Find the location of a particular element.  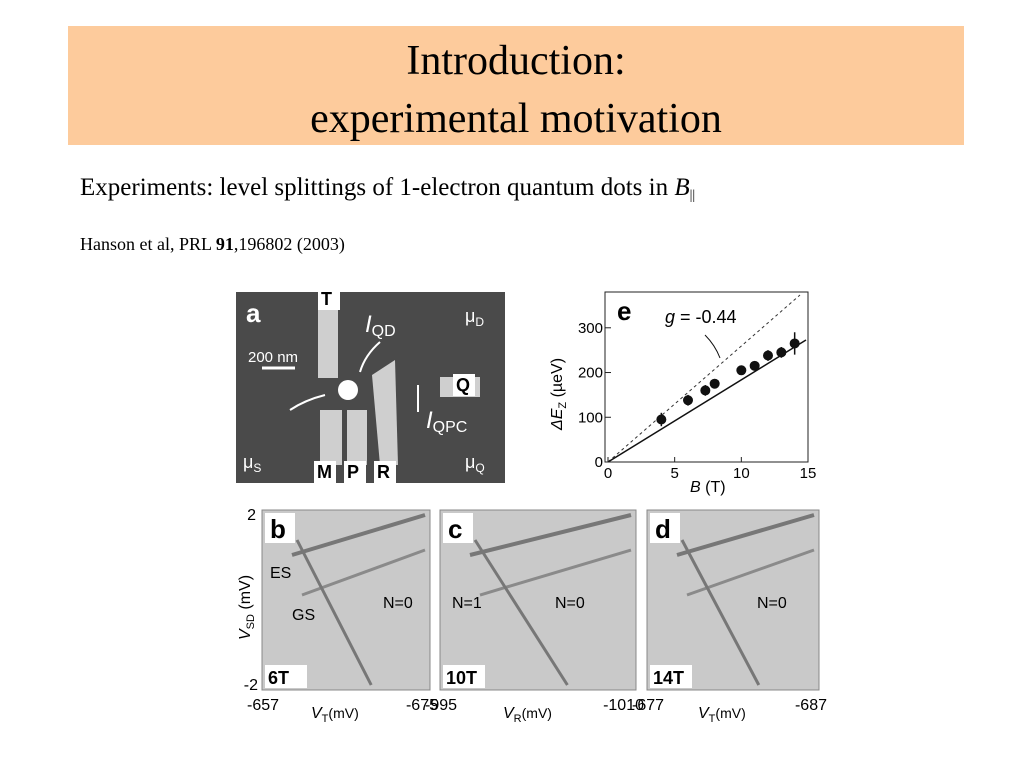

text-part: M is located at coordinates (324, 472).